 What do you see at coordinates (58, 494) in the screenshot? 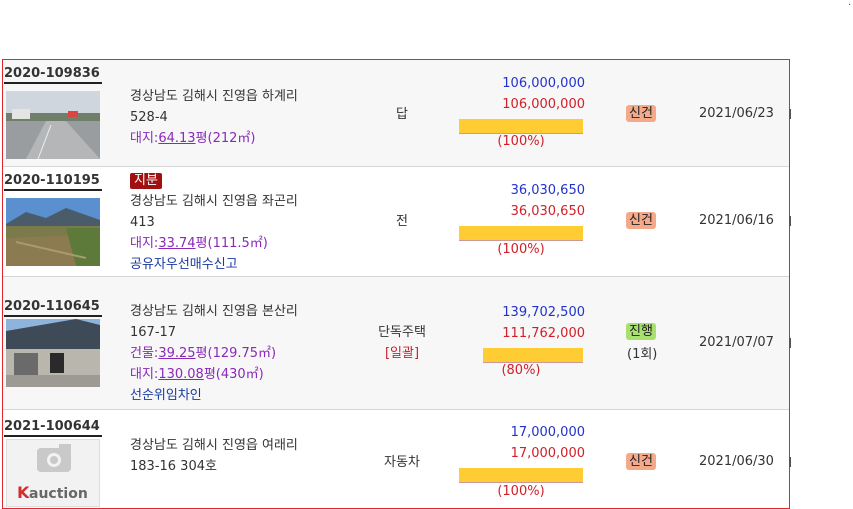
I see `svg-text: auction` at bounding box center [58, 494].